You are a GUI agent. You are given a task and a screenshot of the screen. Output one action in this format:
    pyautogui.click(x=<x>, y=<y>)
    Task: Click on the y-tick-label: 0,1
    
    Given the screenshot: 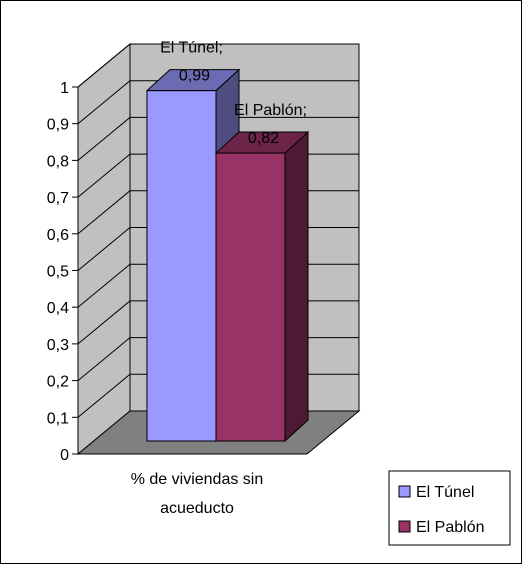 What is the action you would take?
    pyautogui.click(x=58, y=418)
    